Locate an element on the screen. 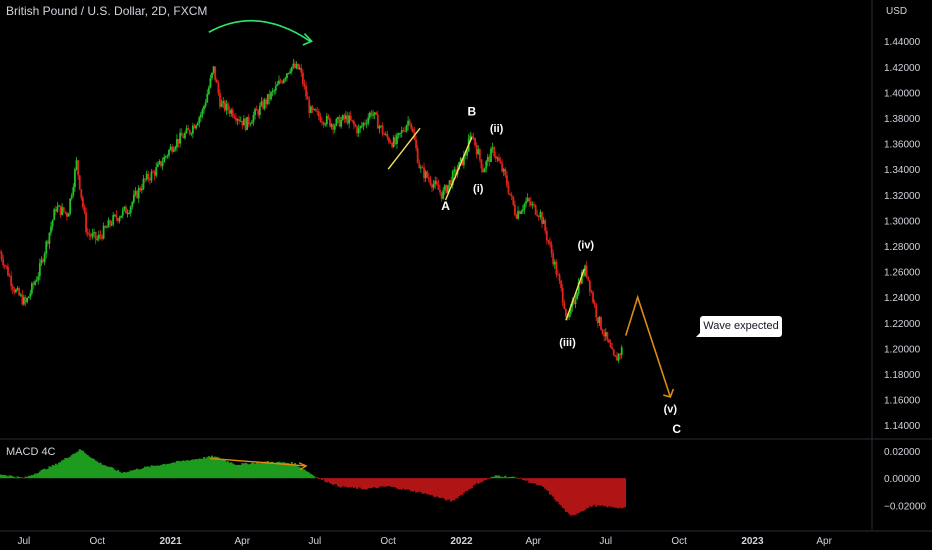  wave-label: B is located at coordinates (472, 111).